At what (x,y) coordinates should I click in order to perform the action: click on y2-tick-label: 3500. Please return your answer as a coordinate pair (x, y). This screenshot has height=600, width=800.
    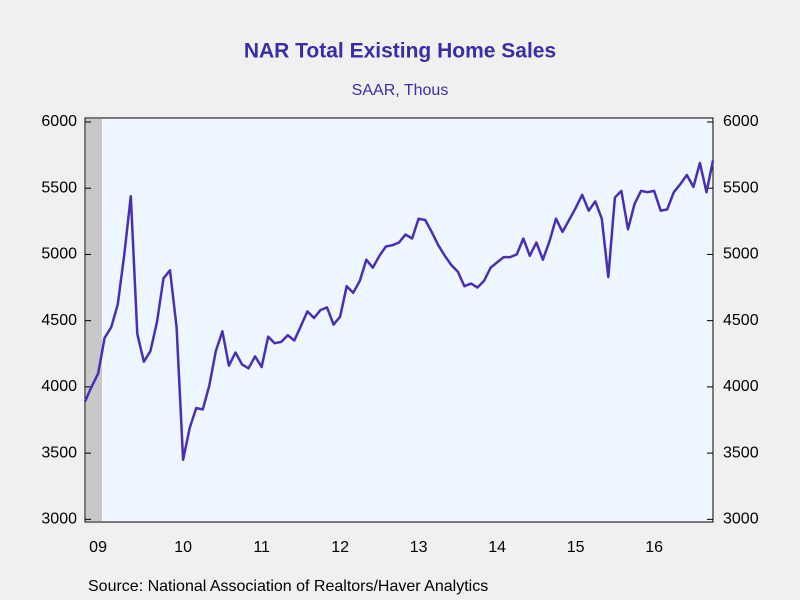
    Looking at the image, I should click on (741, 452).